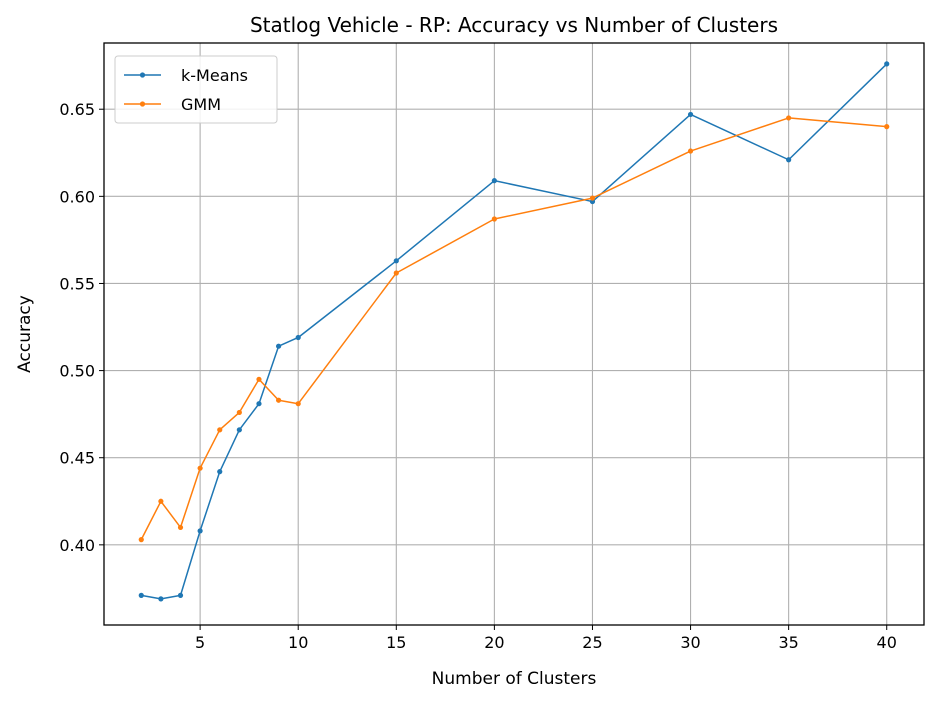 The image size is (944, 704). I want to click on legend-entry: k-Means, so click(186, 75).